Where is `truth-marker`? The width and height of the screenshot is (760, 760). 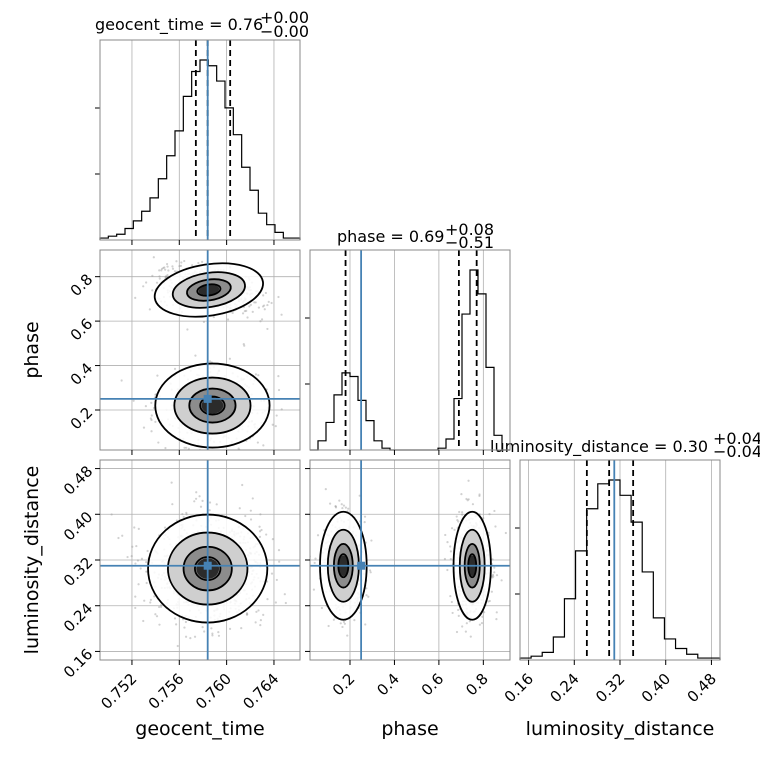
truth-marker is located at coordinates (361, 565).